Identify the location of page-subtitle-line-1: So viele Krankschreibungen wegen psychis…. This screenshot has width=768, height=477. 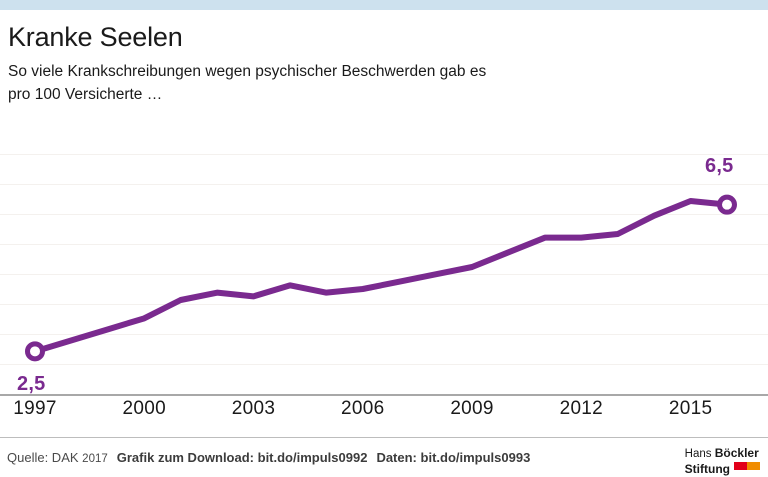
(247, 71).